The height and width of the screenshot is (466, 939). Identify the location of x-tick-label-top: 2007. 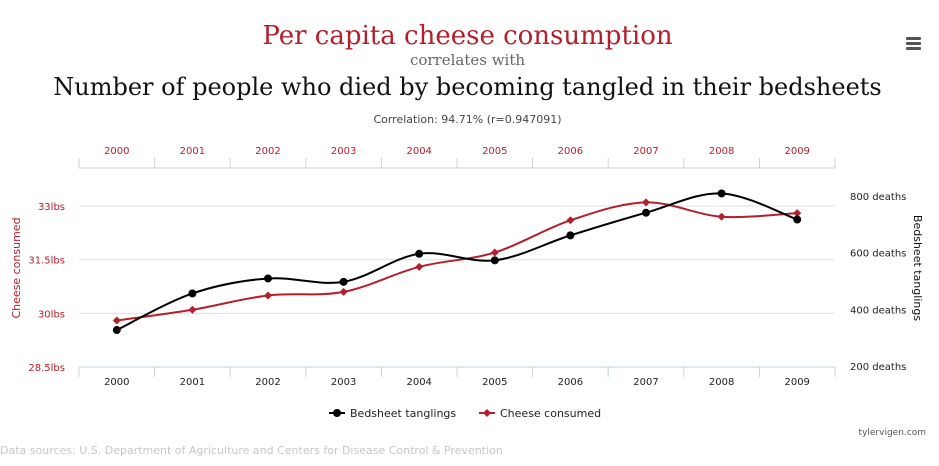
(645, 151).